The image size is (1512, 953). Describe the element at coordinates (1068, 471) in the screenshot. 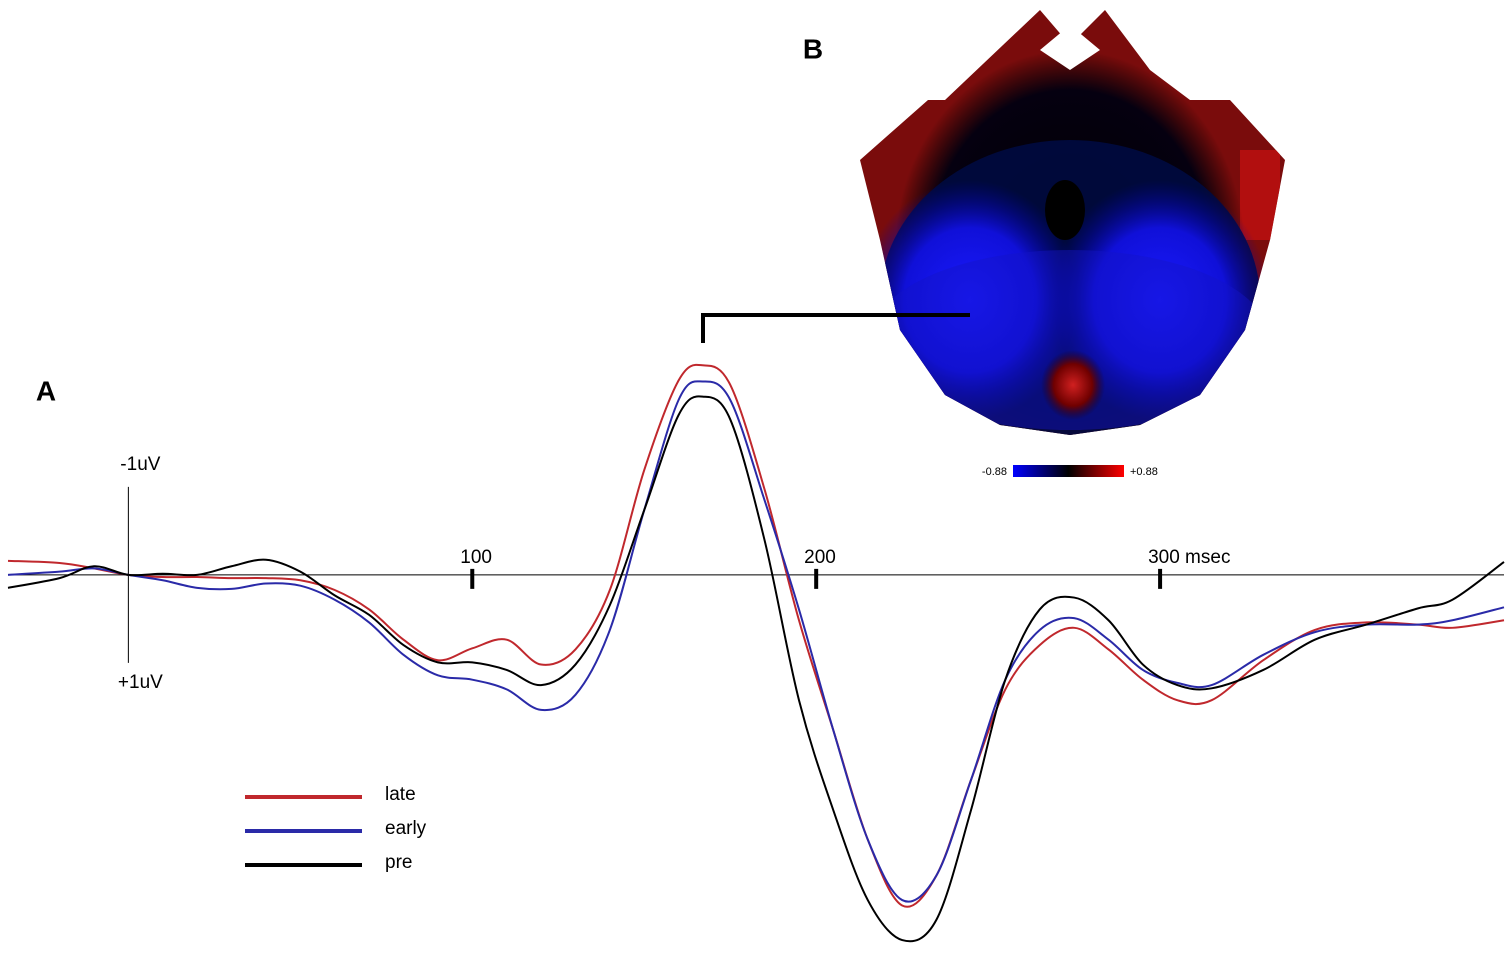

I see `colorbar` at that location.